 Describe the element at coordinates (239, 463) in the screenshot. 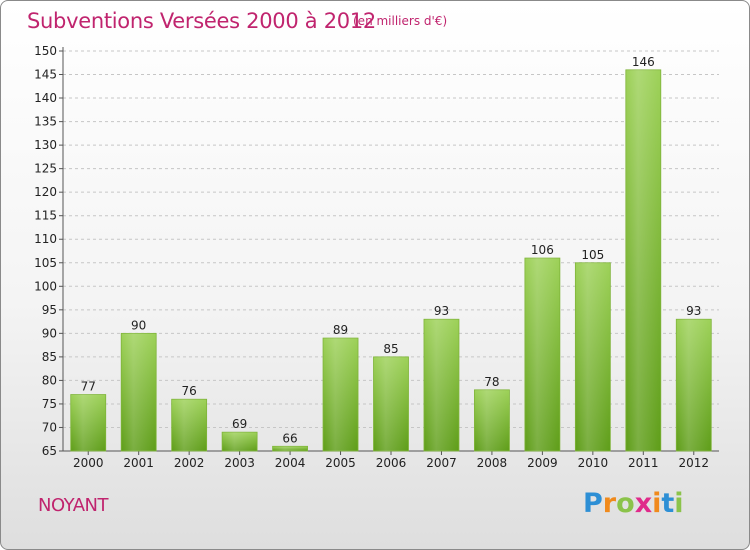

I see `x-tick-label: 2003` at that location.